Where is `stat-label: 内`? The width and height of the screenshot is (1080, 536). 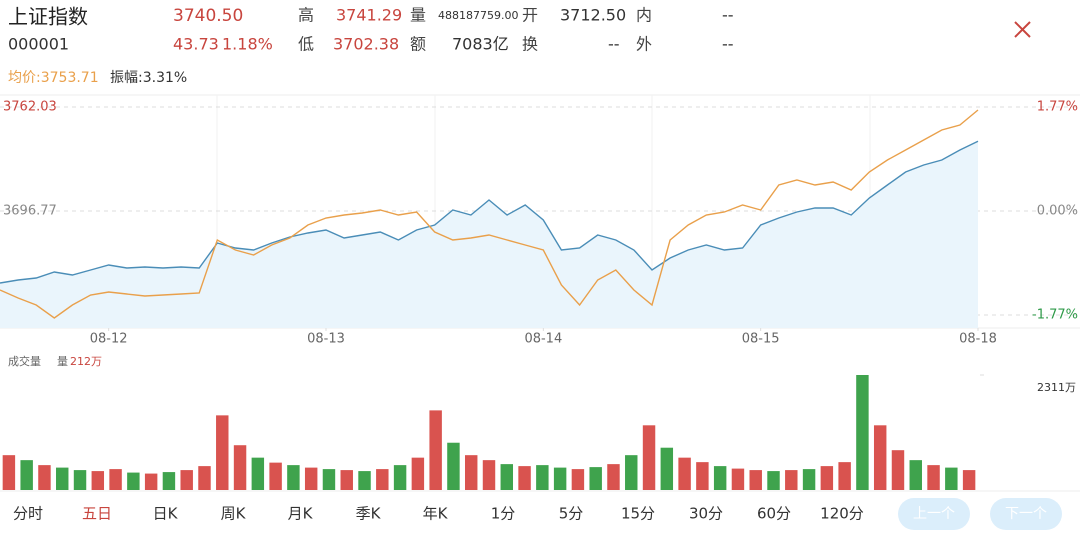
stat-label: 内 is located at coordinates (644, 15).